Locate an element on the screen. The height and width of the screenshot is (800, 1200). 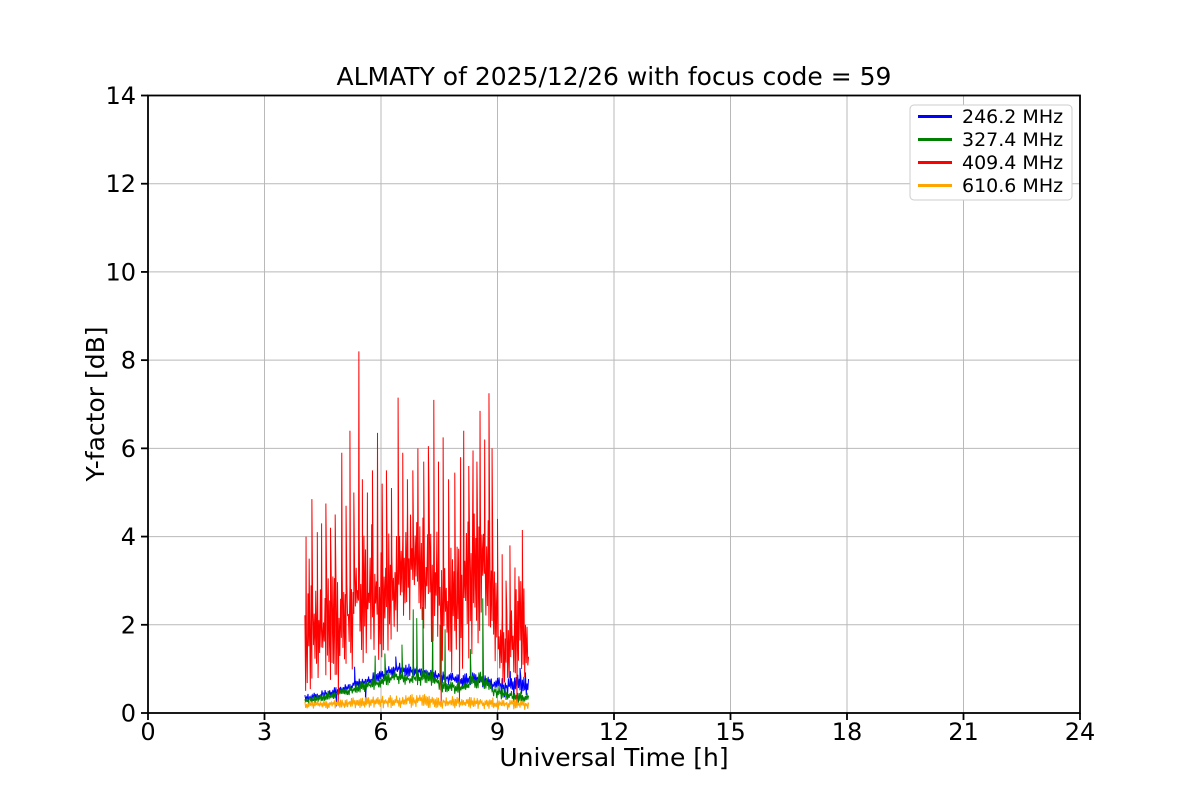
x-tick-label: 3 is located at coordinates (264, 732).